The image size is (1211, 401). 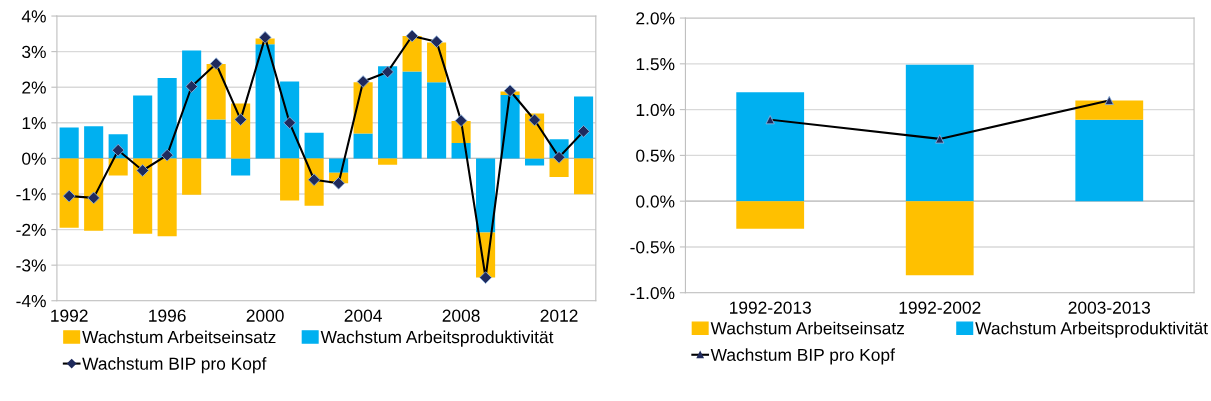 I want to click on y-tick-label: 0.5%, so click(x=655, y=155).